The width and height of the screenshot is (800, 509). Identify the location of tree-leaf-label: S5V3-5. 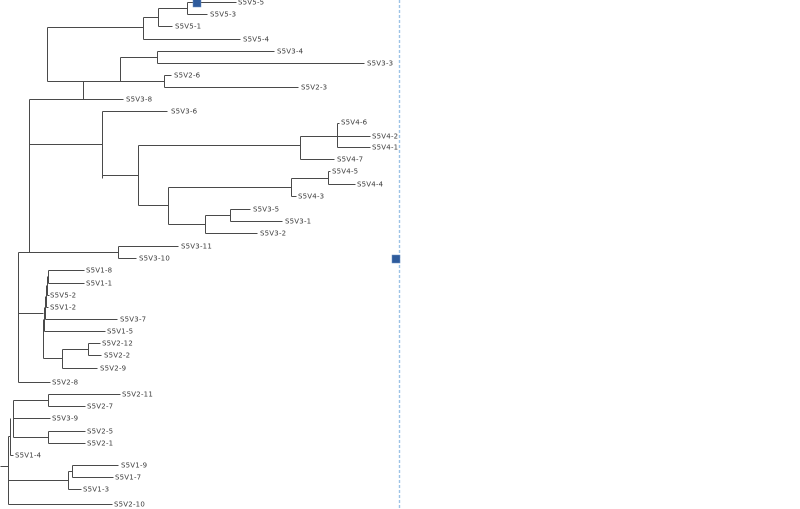
(266, 210).